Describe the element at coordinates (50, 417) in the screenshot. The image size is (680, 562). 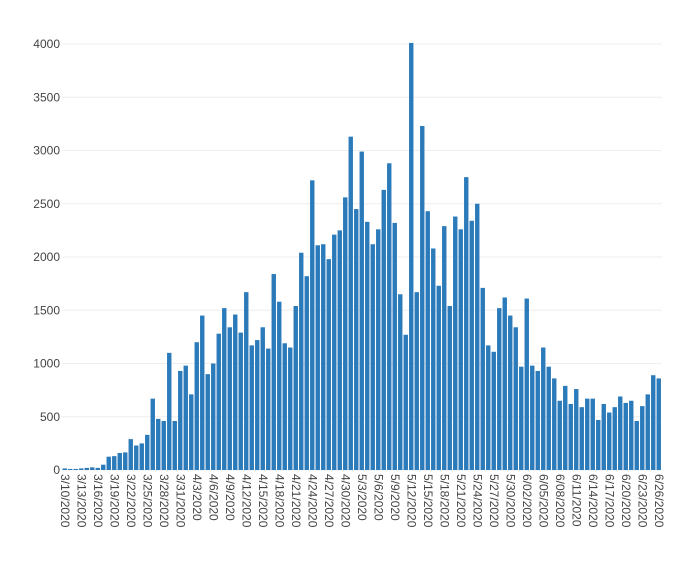
I see `y-tick-label: 500` at that location.